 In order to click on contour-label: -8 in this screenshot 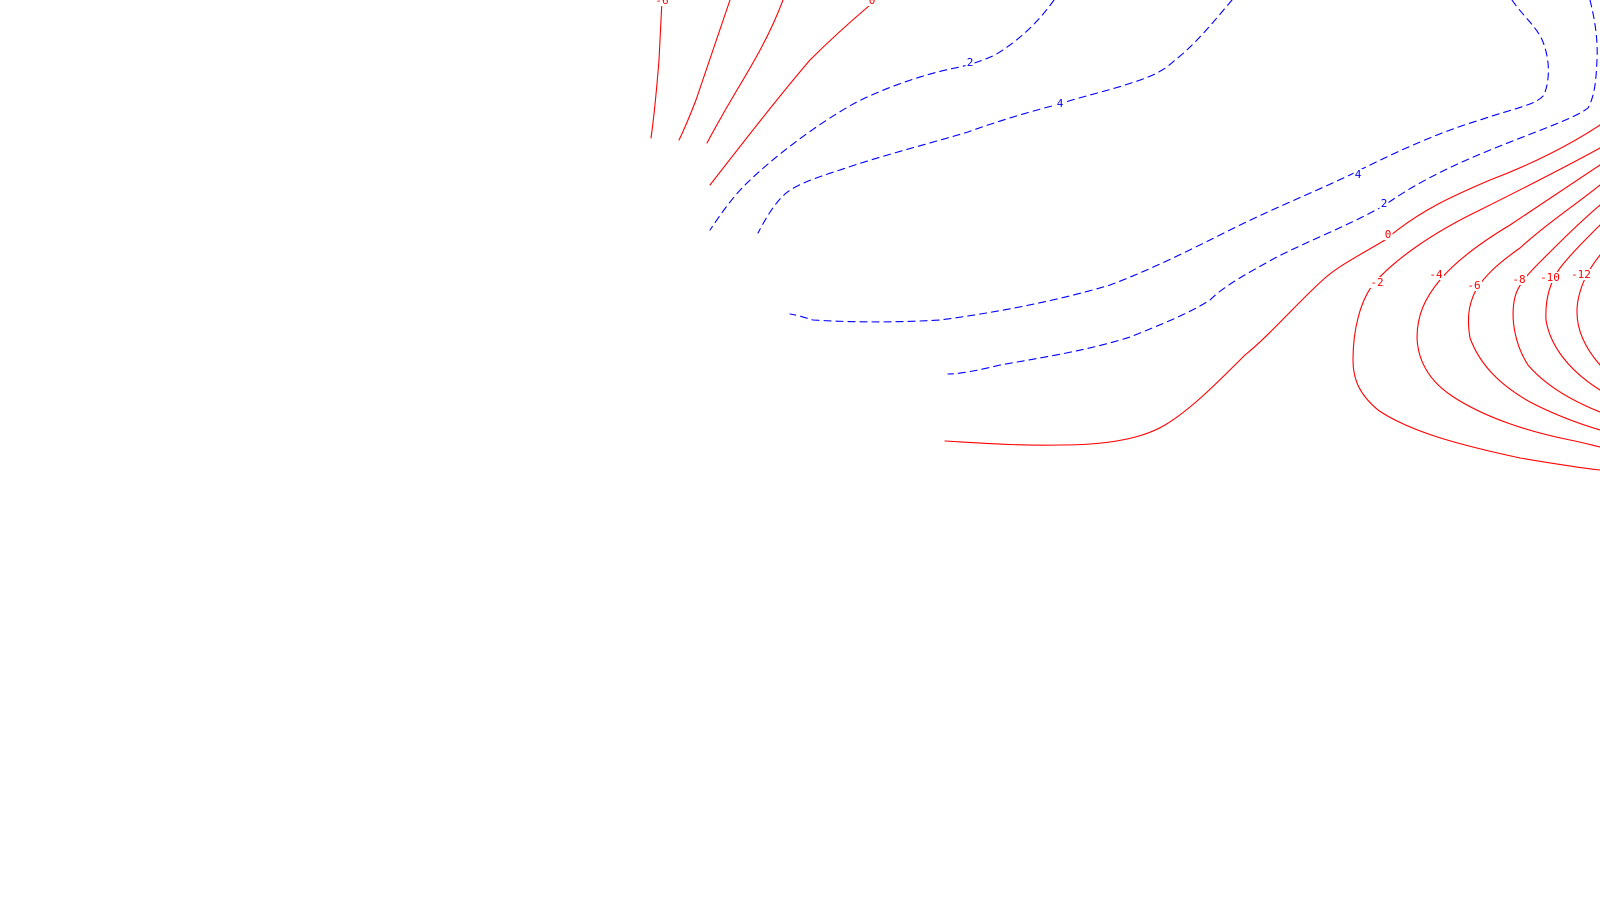, I will do `click(1518, 279)`.